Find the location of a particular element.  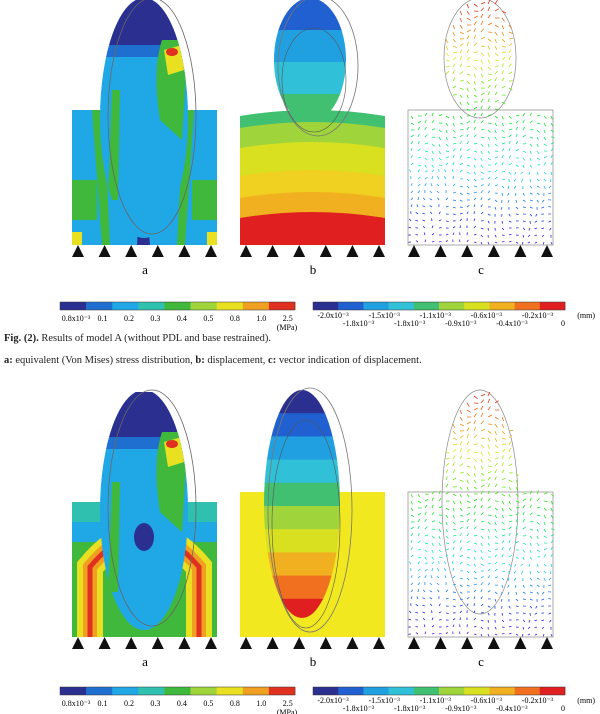

colorbar-label: 2.5 is located at coordinates (288, 703).